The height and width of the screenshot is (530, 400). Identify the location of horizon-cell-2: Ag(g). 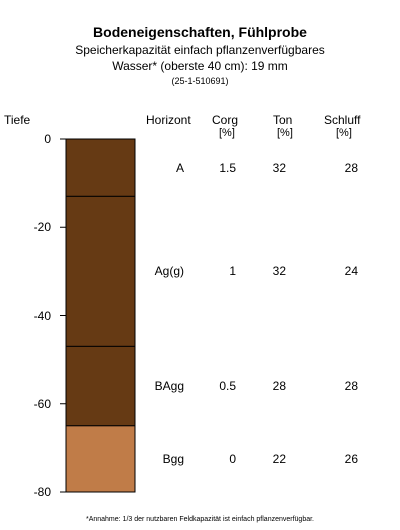
(169, 271).